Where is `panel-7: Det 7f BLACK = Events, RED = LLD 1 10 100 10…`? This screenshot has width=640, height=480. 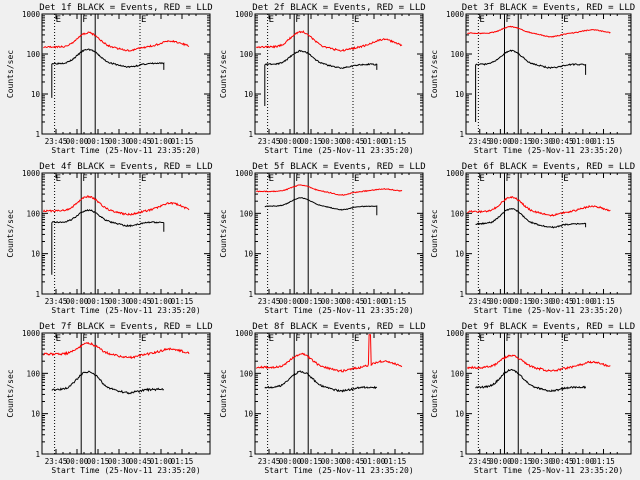
panel-7: Det 7f BLACK = Events, RED = LLD 1 10 100 10… is located at coordinates (109, 398).